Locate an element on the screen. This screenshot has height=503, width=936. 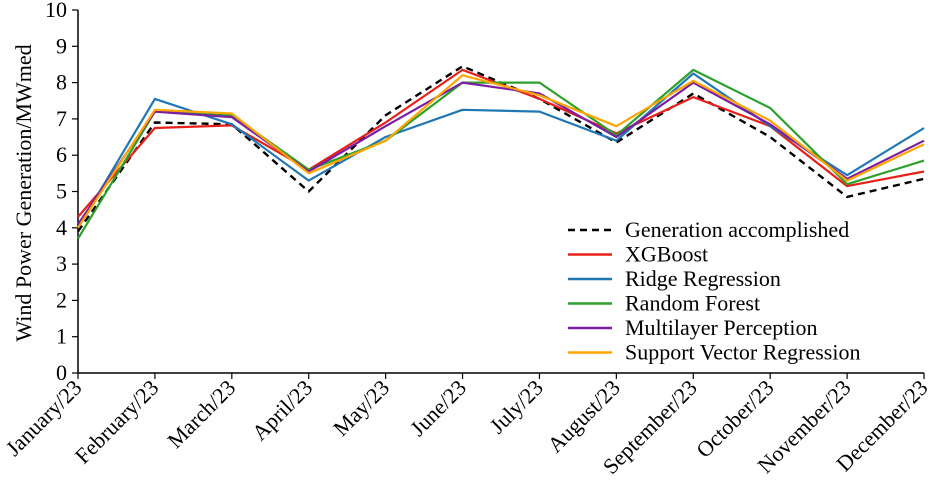
y-tick-label: 10 is located at coordinates (56, 11).